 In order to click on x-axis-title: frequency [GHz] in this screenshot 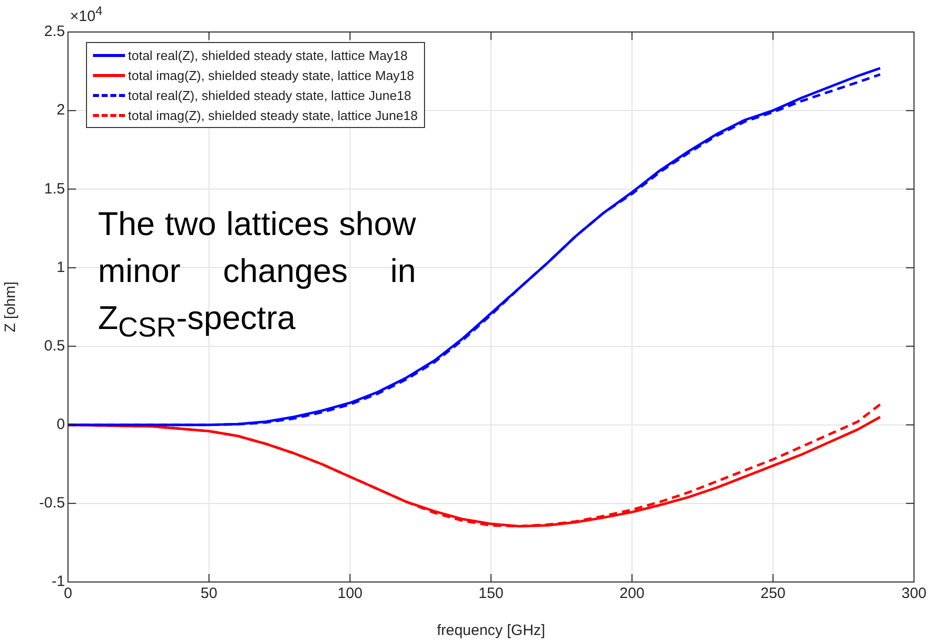, I will do `click(491, 631)`.